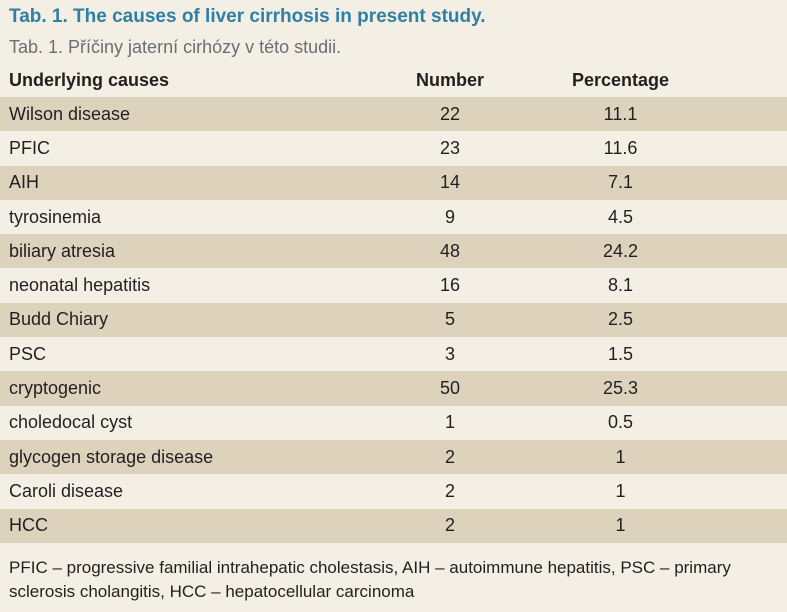  Describe the element at coordinates (393, 457) in the screenshot. I see `table-row: glycogen storage disease 2 1` at that location.